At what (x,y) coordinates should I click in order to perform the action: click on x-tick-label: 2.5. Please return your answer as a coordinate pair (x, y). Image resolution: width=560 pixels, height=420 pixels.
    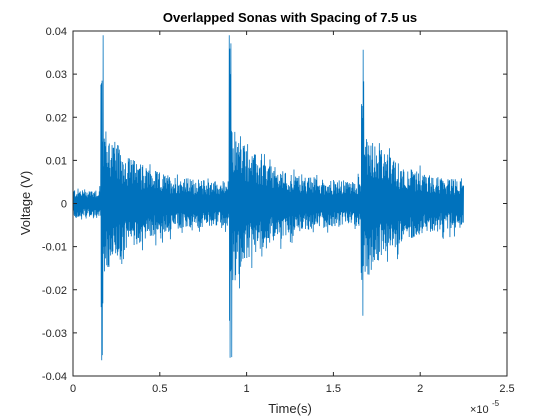
    Looking at the image, I should click on (506, 389).